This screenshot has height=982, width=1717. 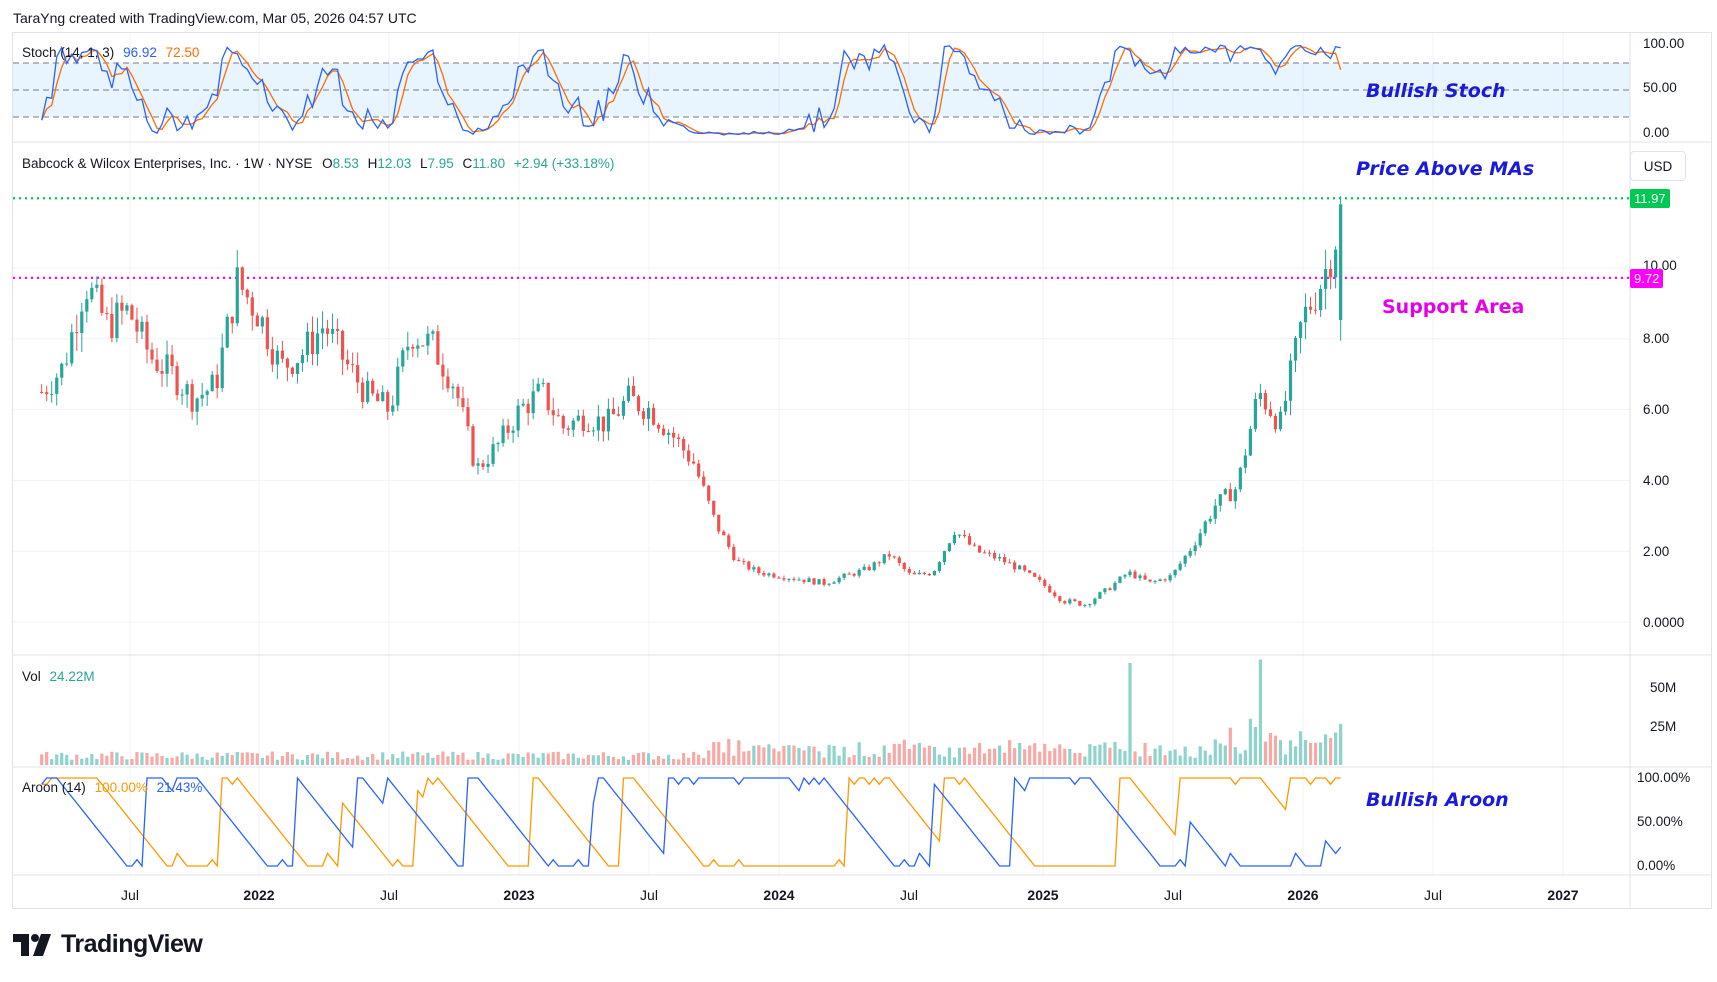 I want to click on volume-legend: Vol 24.22M, so click(x=58, y=676).